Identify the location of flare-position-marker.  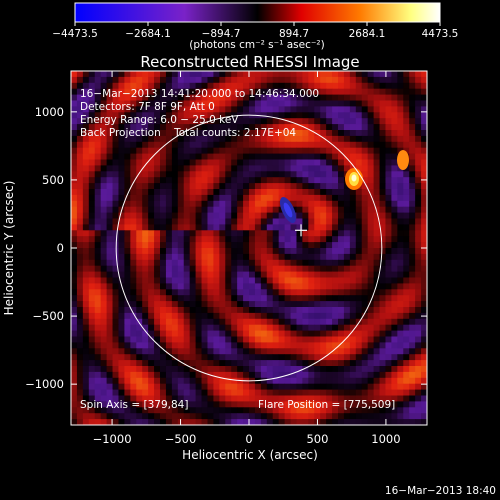
(301, 230).